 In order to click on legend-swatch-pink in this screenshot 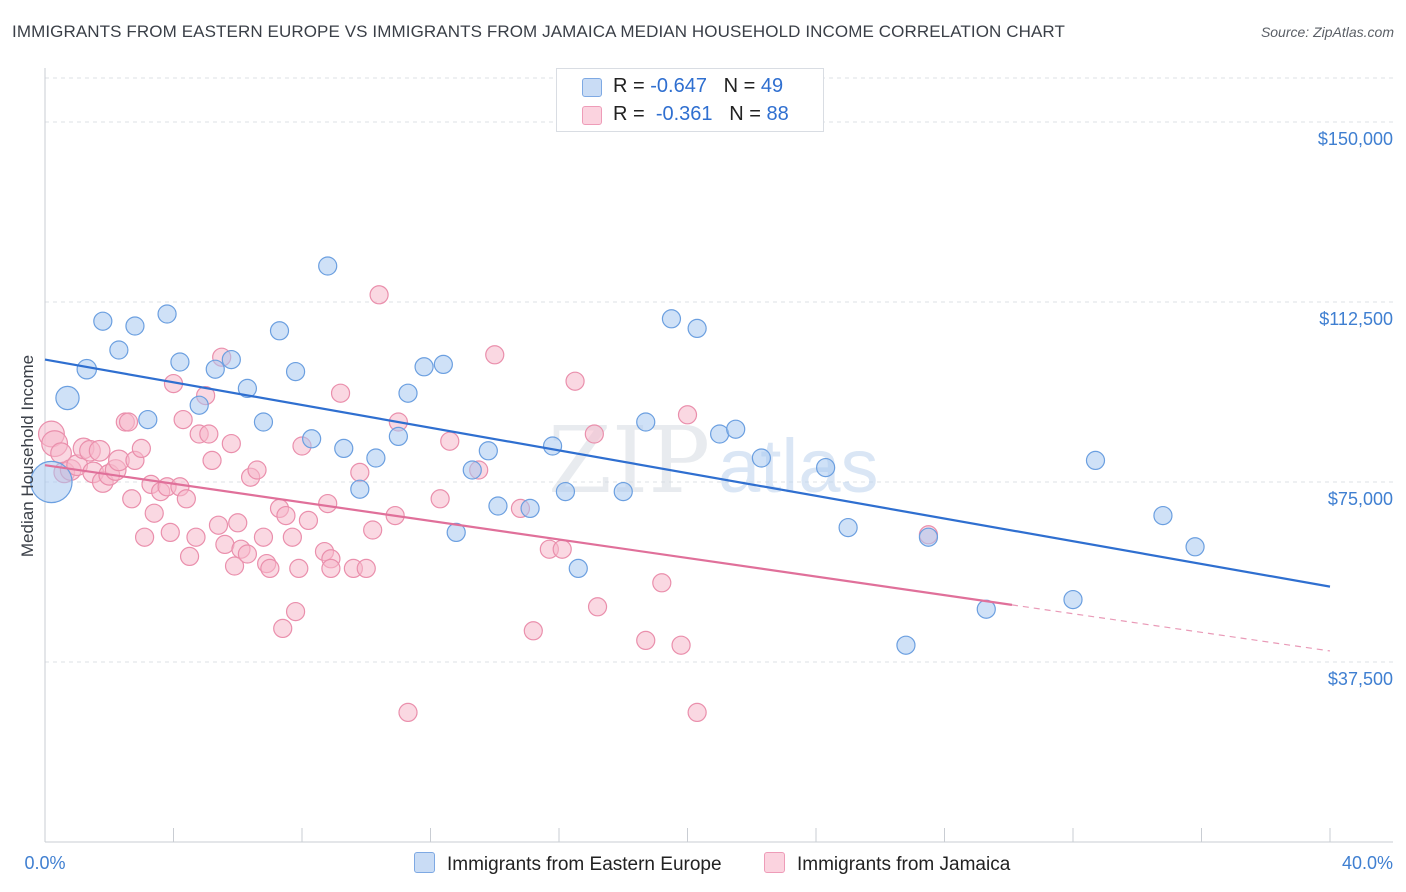, I will do `click(592, 115)`.